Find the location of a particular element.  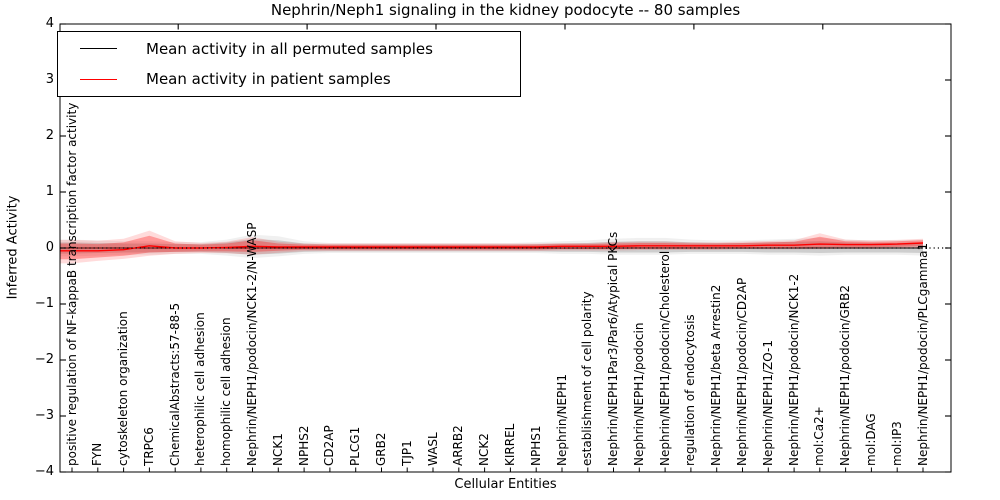

x-tick-label: GRB2 is located at coordinates (381, 449).